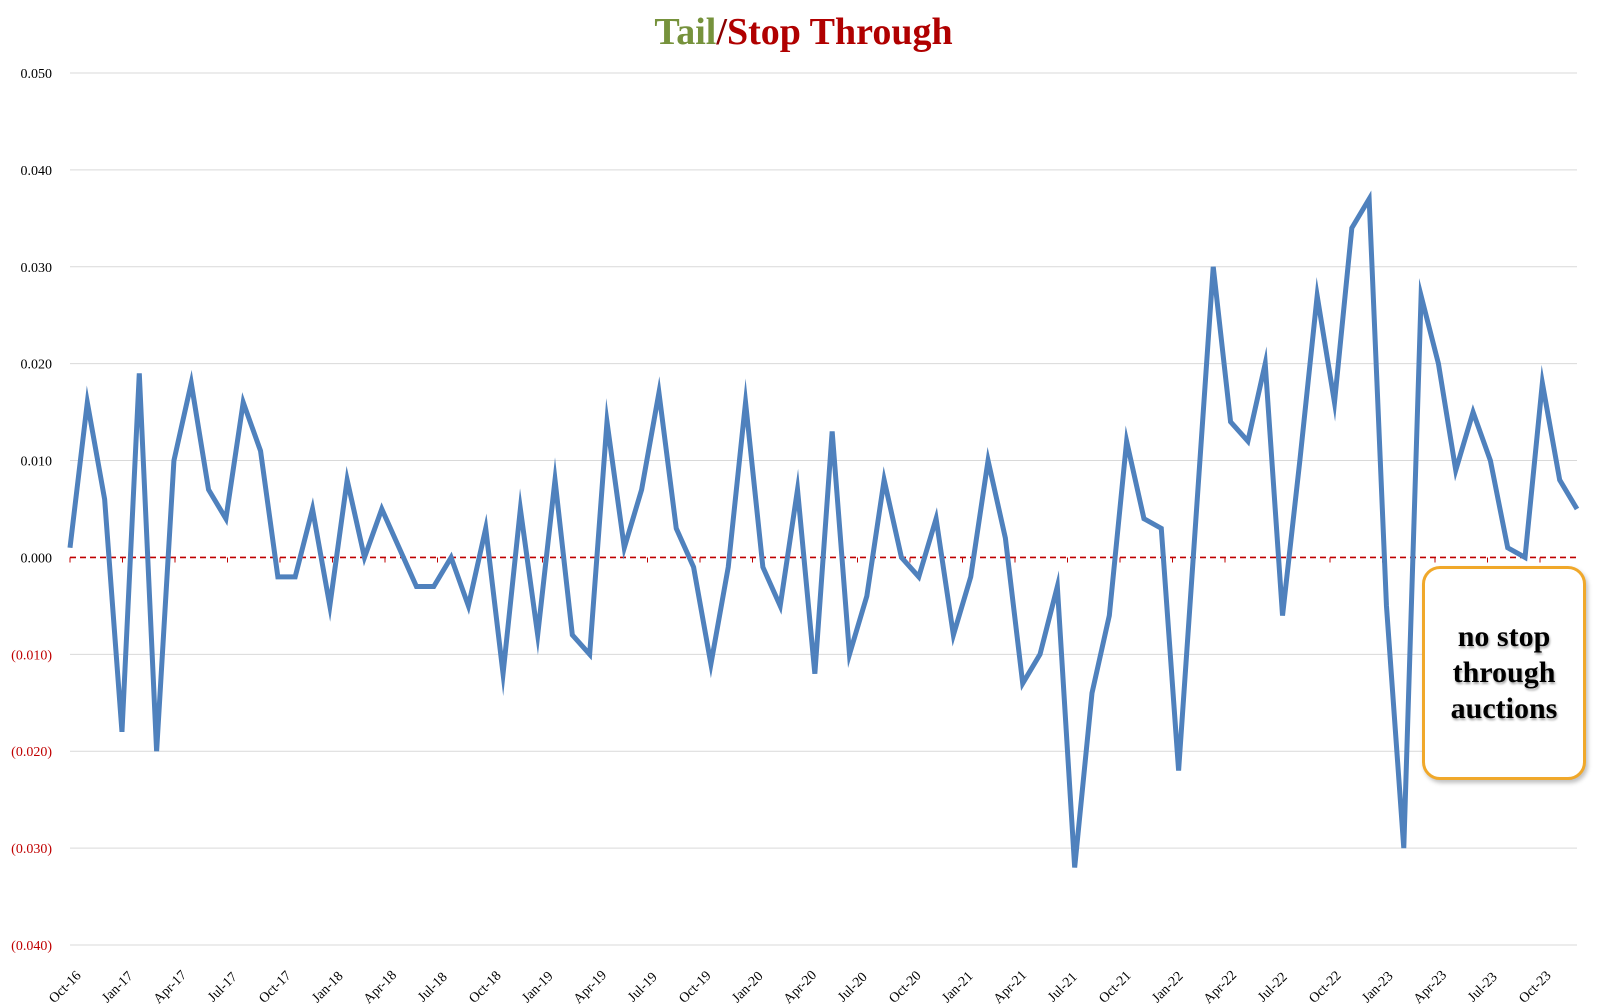 This screenshot has height=1008, width=1607. What do you see at coordinates (642, 987) in the screenshot?
I see `x-tick-label: Jul-19` at bounding box center [642, 987].